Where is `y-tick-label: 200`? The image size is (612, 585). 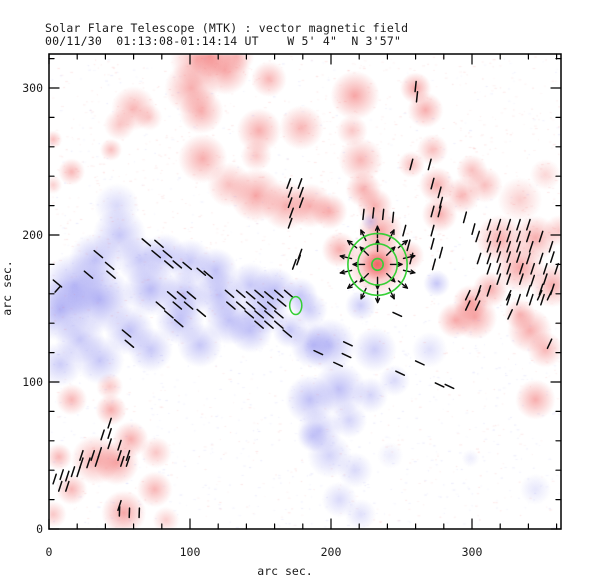
y-tick-label: 200 is located at coordinates (32, 235).